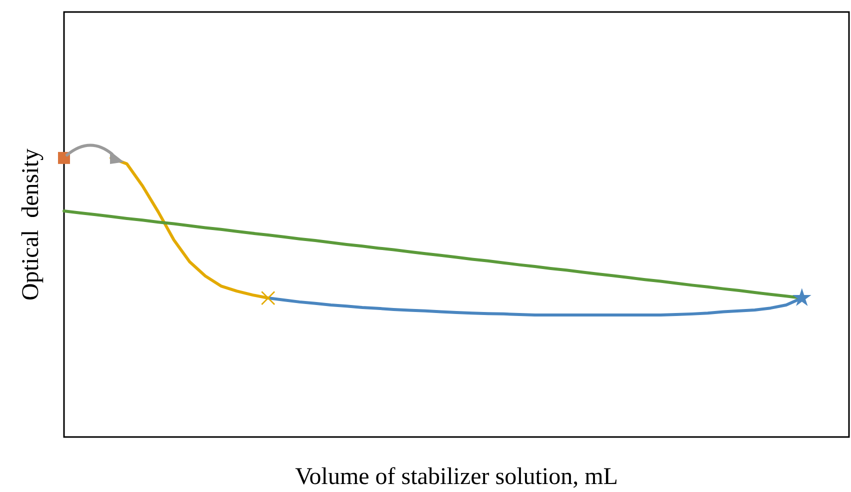 The image size is (851, 492). I want to click on x-axis-title: Volume of stabilizer solution, mL, so click(456, 477).